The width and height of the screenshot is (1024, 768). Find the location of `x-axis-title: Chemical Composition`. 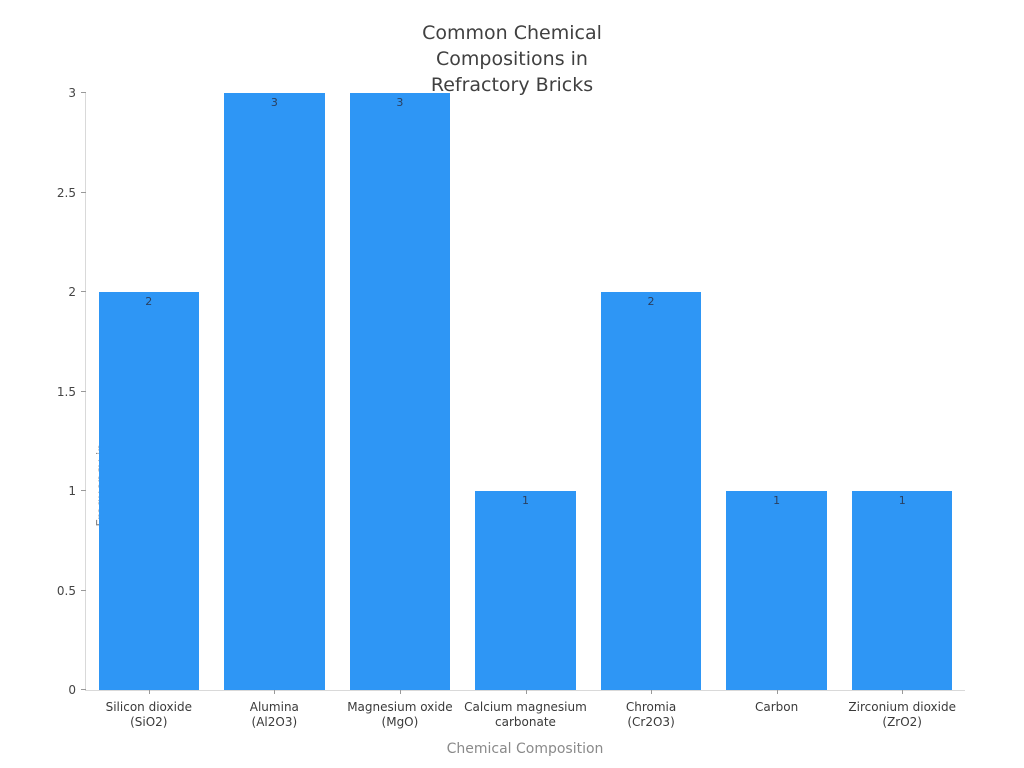

x-axis-title: Chemical Composition is located at coordinates (525, 749).